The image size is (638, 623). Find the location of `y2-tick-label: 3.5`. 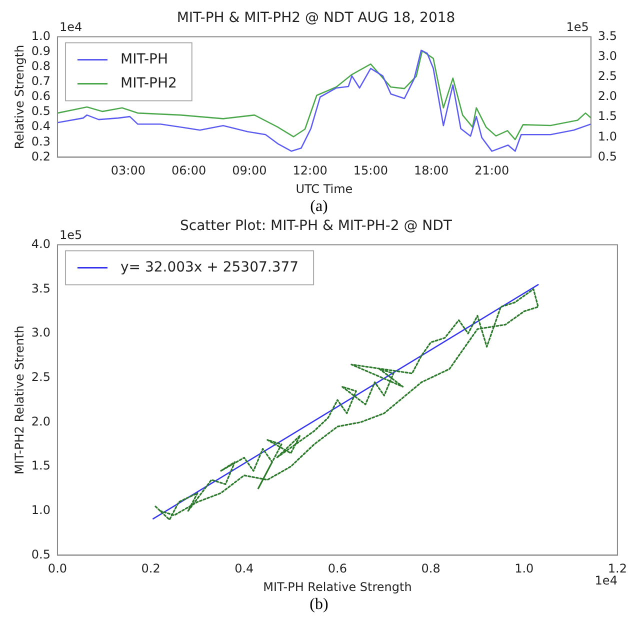

y2-tick-label: 3.5 is located at coordinates (608, 35).